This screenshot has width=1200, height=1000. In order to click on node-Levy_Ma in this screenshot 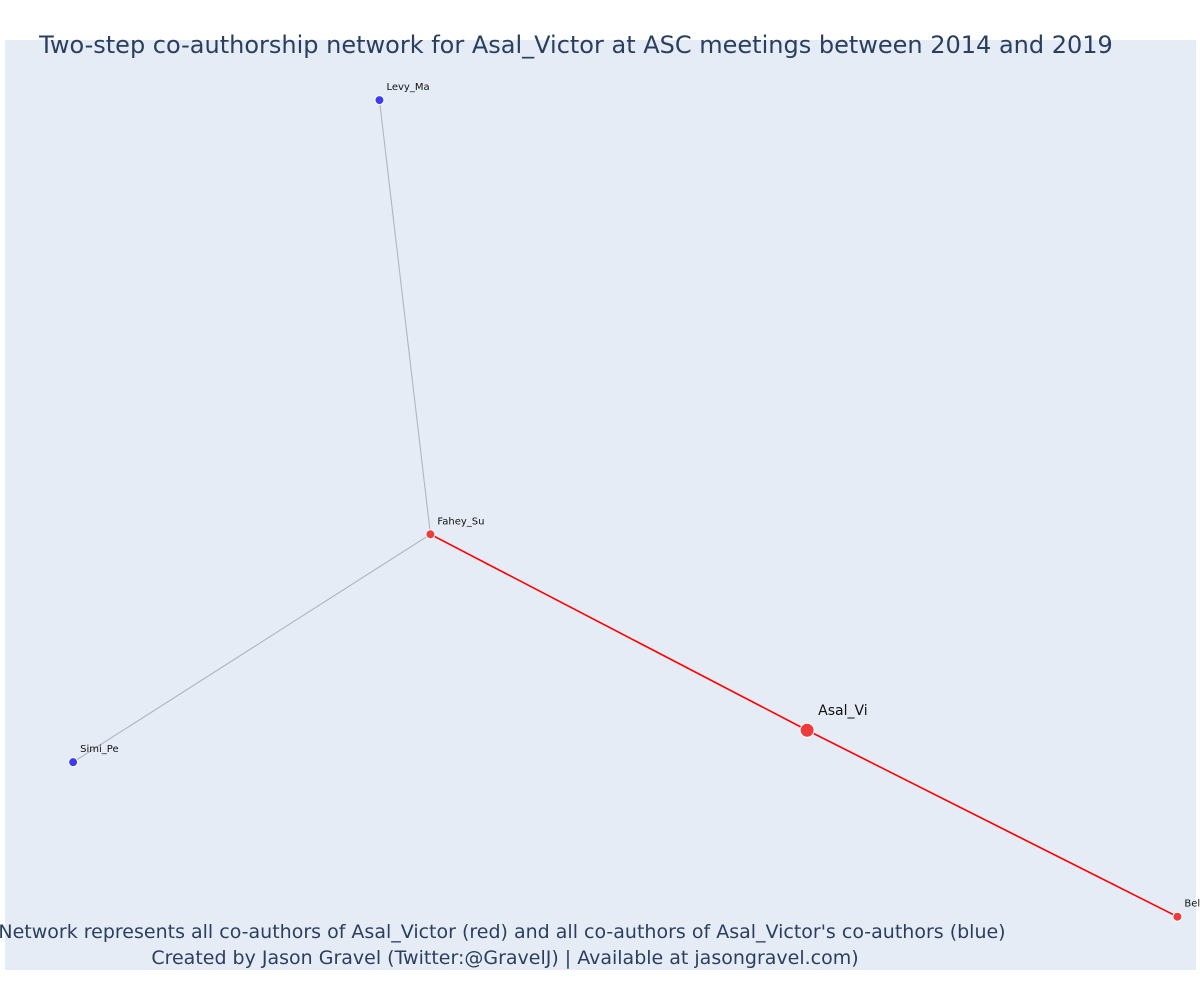, I will do `click(379, 100)`.